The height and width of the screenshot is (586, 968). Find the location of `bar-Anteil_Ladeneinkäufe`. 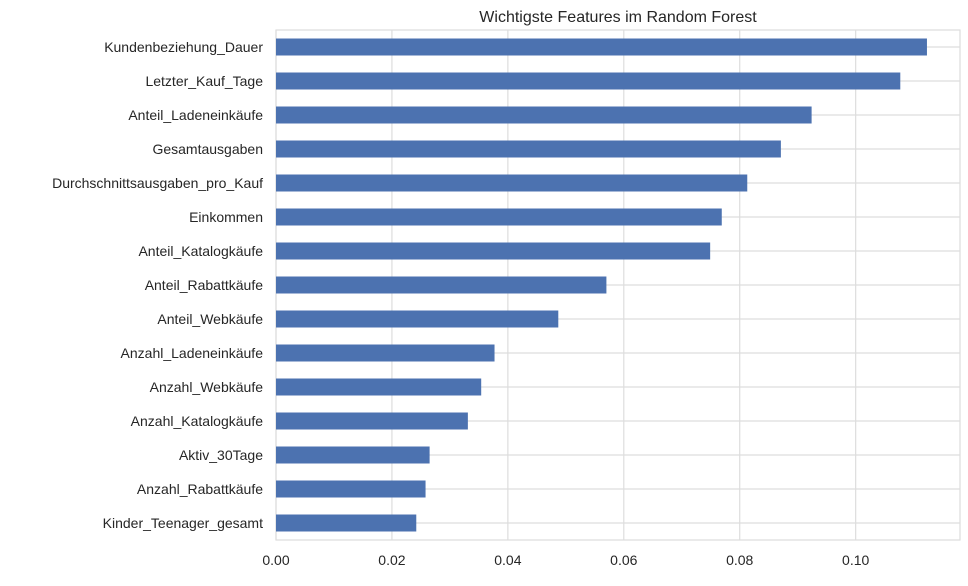

bar-Anteil_Ladeneinkäufe is located at coordinates (544, 115).